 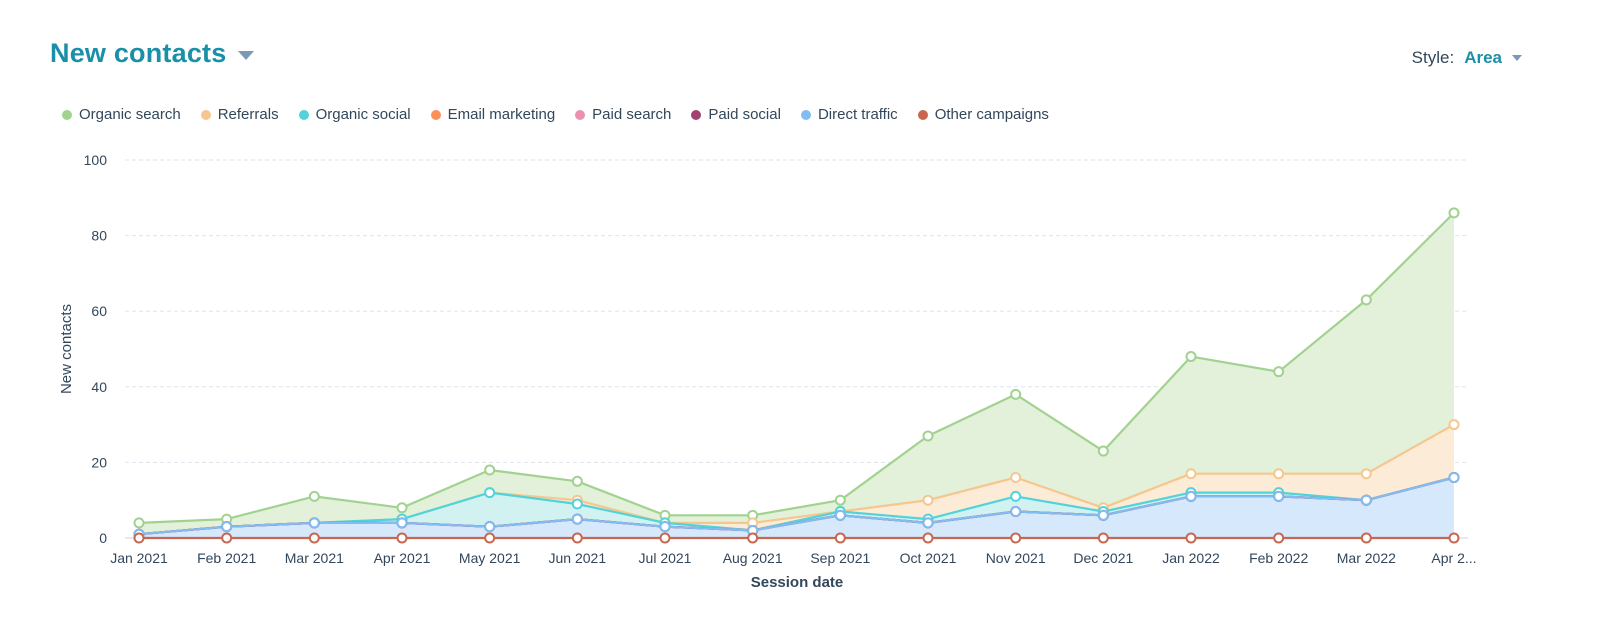 What do you see at coordinates (99, 462) in the screenshot?
I see `y-tick-label: 20` at bounding box center [99, 462].